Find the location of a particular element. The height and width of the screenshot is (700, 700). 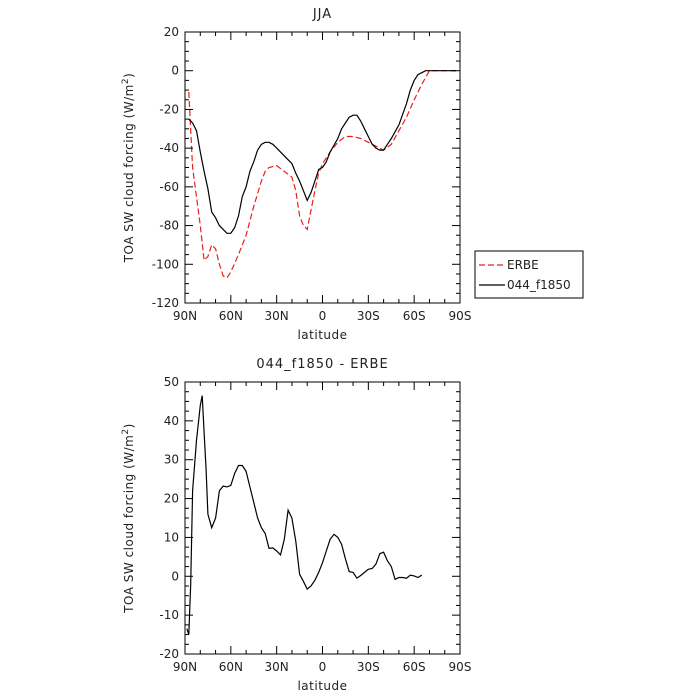

chart-title: 044_f1850 - ERBE is located at coordinates (322, 364).